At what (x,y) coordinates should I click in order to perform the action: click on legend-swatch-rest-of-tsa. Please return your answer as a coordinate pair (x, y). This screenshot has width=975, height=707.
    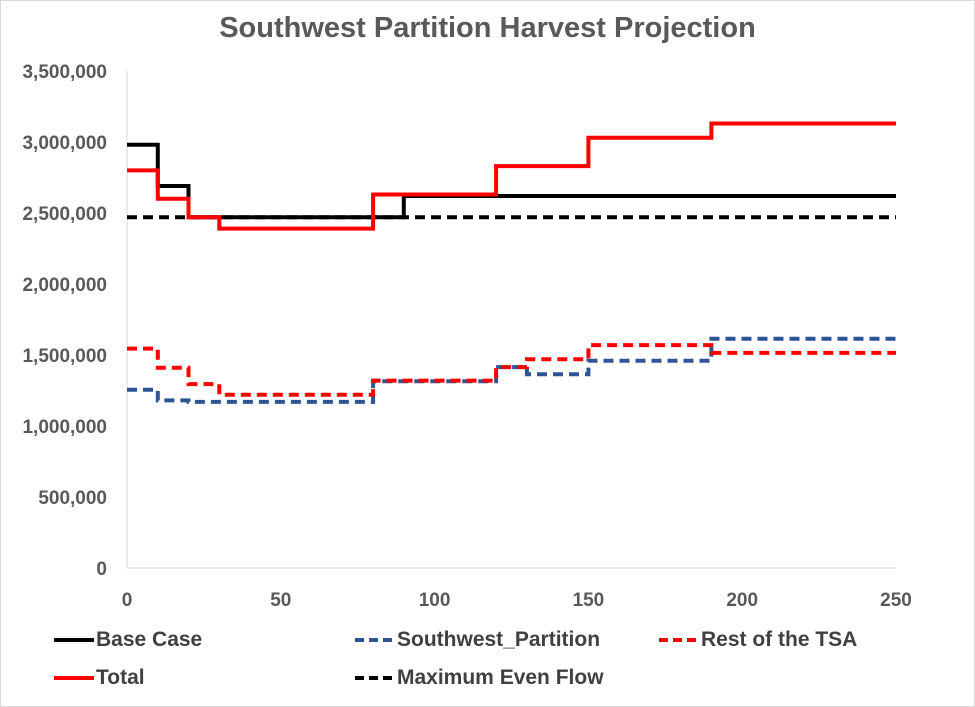
    Looking at the image, I should click on (679, 640).